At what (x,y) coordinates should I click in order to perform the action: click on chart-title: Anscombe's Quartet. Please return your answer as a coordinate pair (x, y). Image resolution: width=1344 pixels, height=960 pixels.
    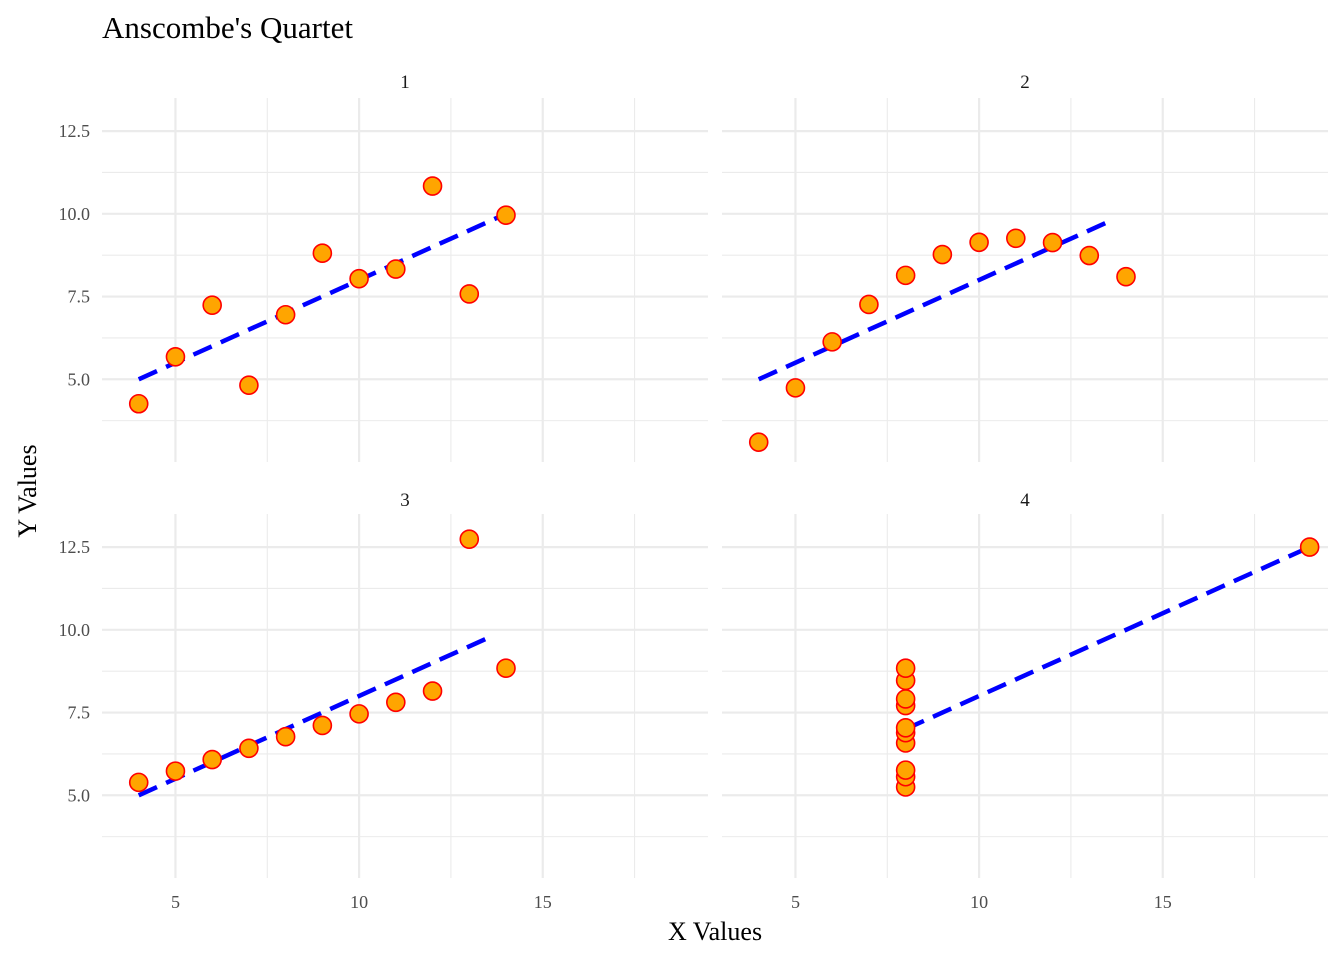
    Looking at the image, I should click on (227, 27).